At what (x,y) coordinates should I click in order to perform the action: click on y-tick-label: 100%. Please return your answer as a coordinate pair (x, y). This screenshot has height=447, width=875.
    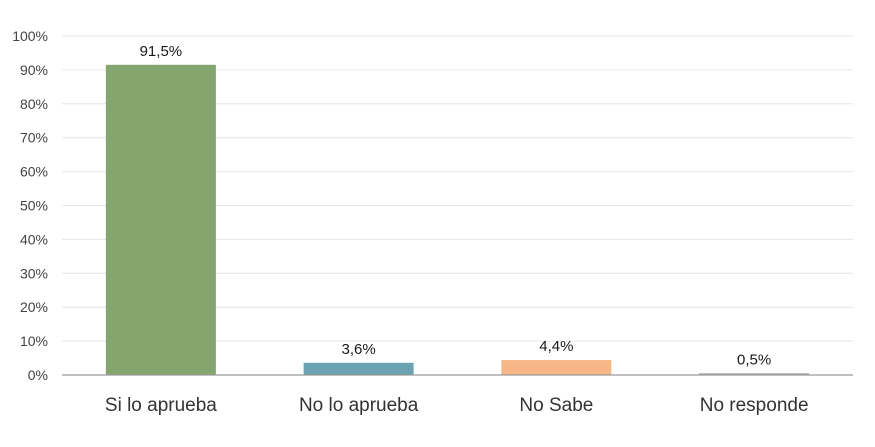
    Looking at the image, I should click on (30, 36).